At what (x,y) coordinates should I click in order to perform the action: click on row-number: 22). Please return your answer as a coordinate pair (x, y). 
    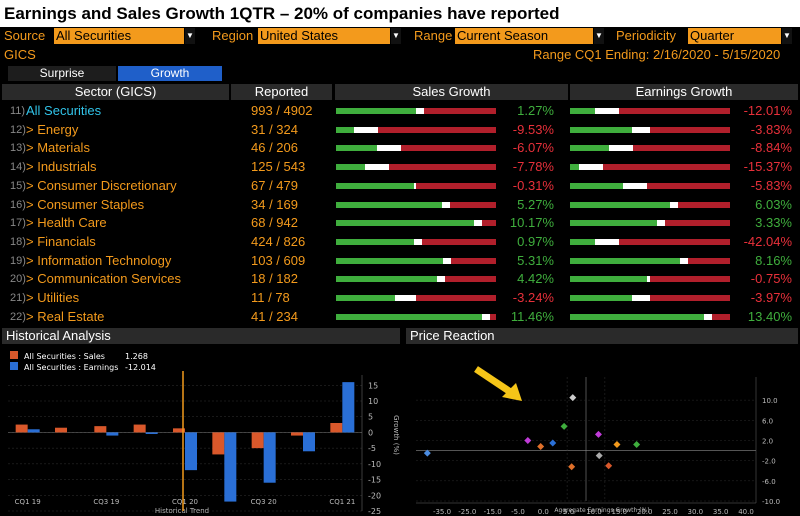
    Looking at the image, I should click on (18, 316).